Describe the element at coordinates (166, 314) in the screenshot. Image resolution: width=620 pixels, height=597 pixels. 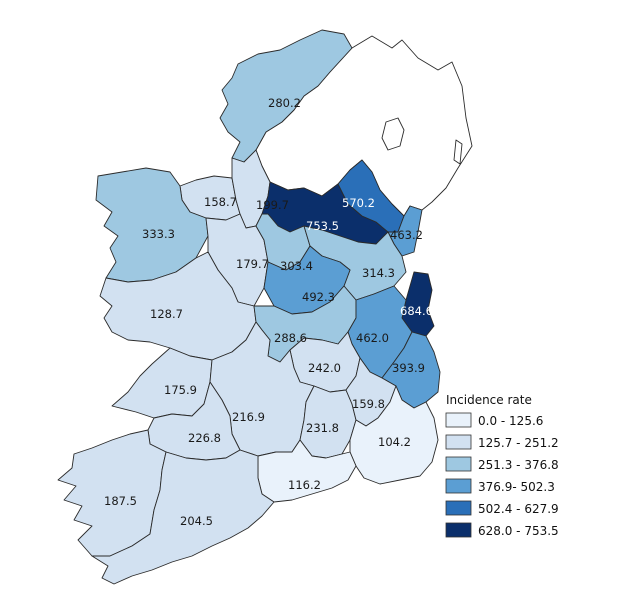
I see `label-galway: 128.7` at that location.